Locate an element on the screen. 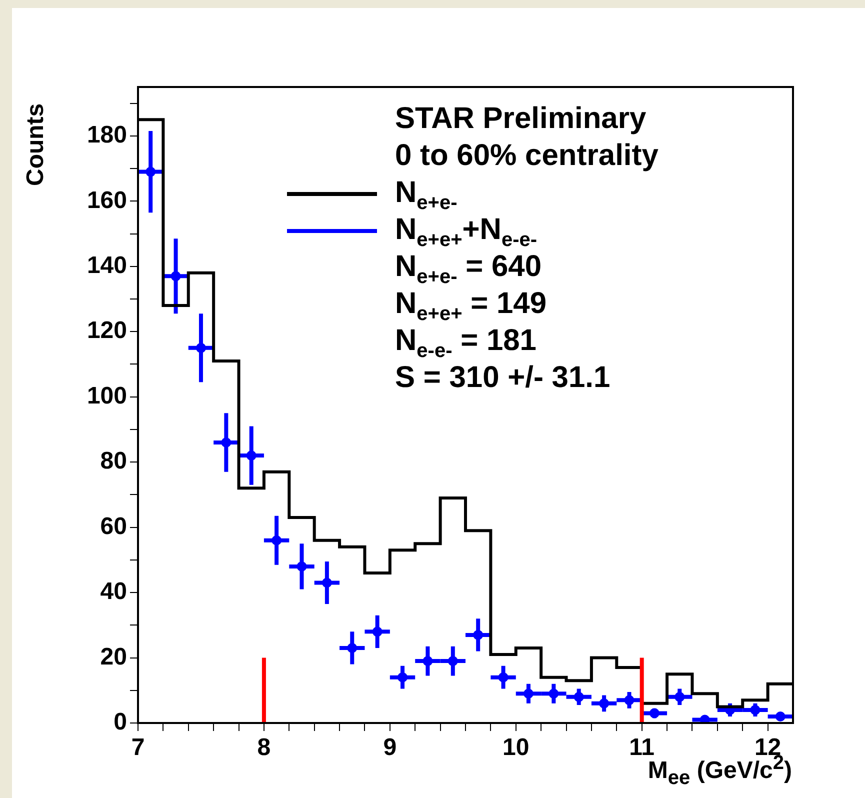 The width and height of the screenshot is (865, 798). y-tick-label: 60 is located at coordinates (113, 526).